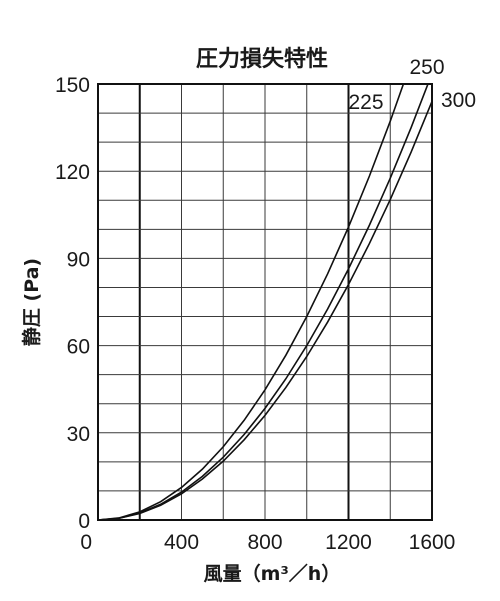 The image size is (500, 601). What do you see at coordinates (412, 85) in the screenshot?
I see `series-labels: 225 250 300` at bounding box center [412, 85].